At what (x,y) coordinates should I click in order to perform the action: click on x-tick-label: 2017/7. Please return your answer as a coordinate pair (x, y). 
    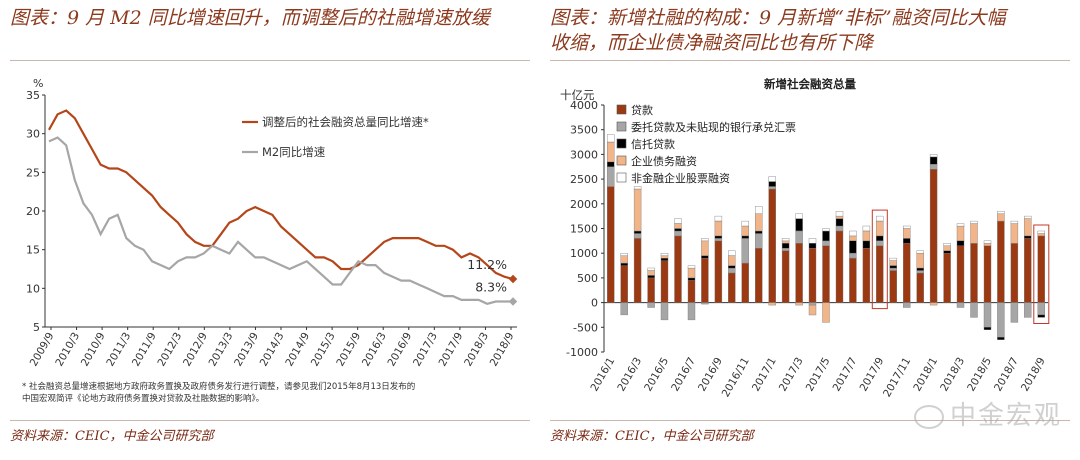
    Looking at the image, I should click on (845, 375).